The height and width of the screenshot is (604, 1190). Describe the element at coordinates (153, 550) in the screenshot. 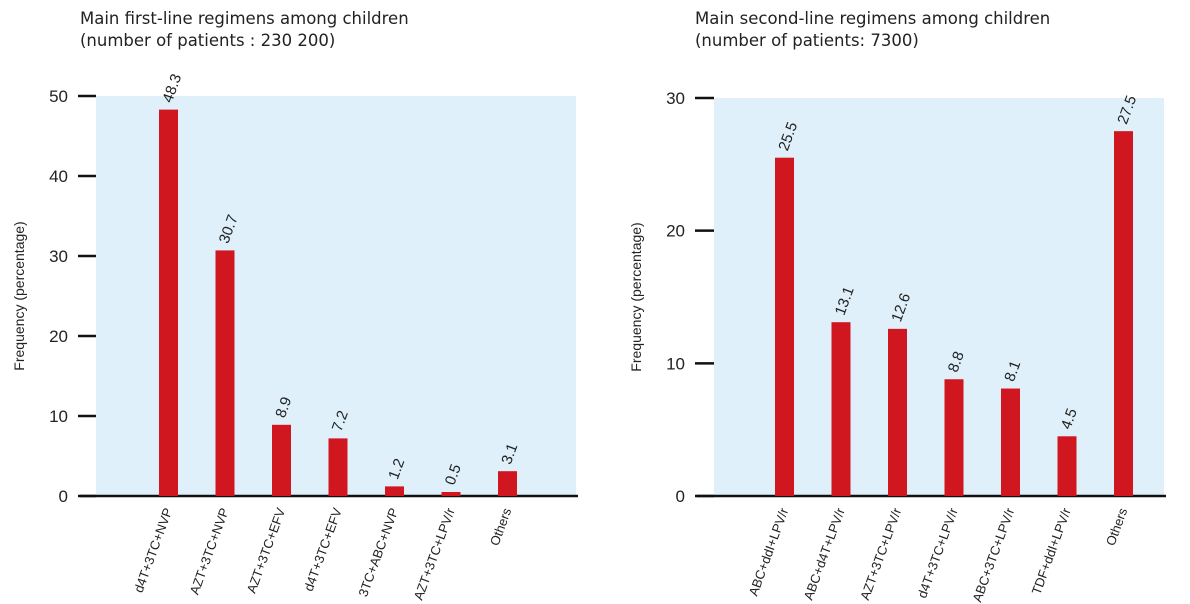

I see `left-category-label: d4T+3TC+NVP` at that location.